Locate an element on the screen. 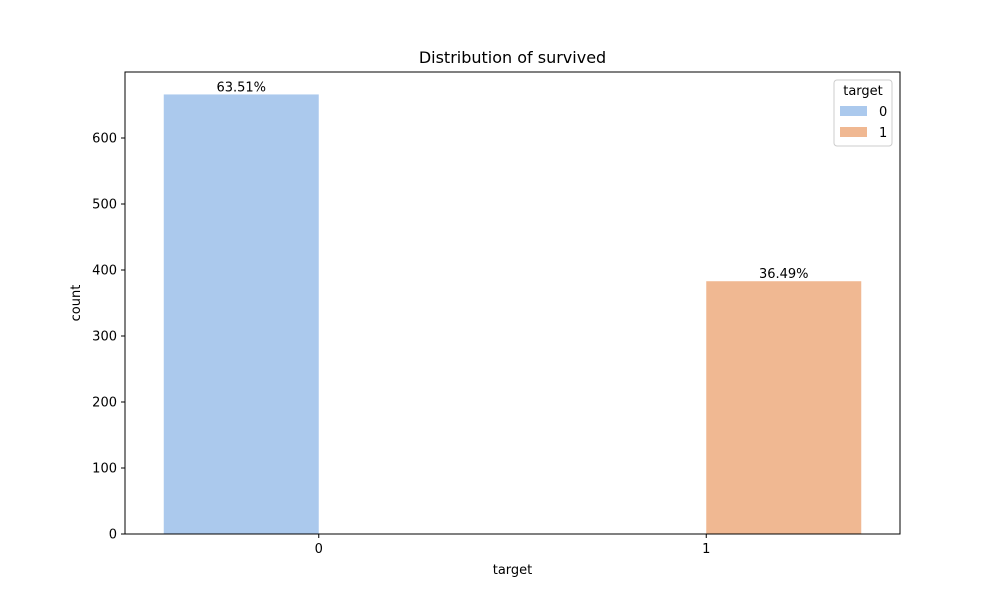 This screenshot has height=600, width=1000. bar-data-label: 36.49% is located at coordinates (784, 274).